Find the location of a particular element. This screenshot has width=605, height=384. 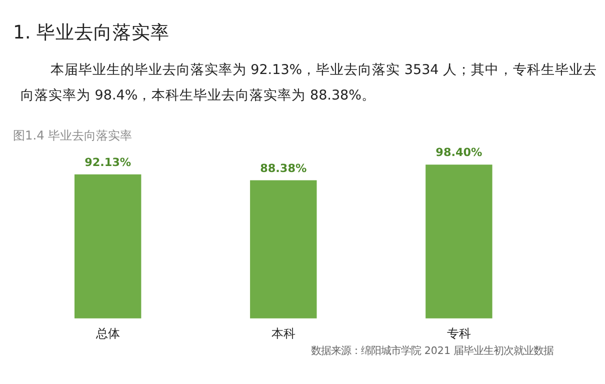

source-note: 数据来源：绵阳城市学院 2021 届毕业生初次就业数据 is located at coordinates (432, 350).